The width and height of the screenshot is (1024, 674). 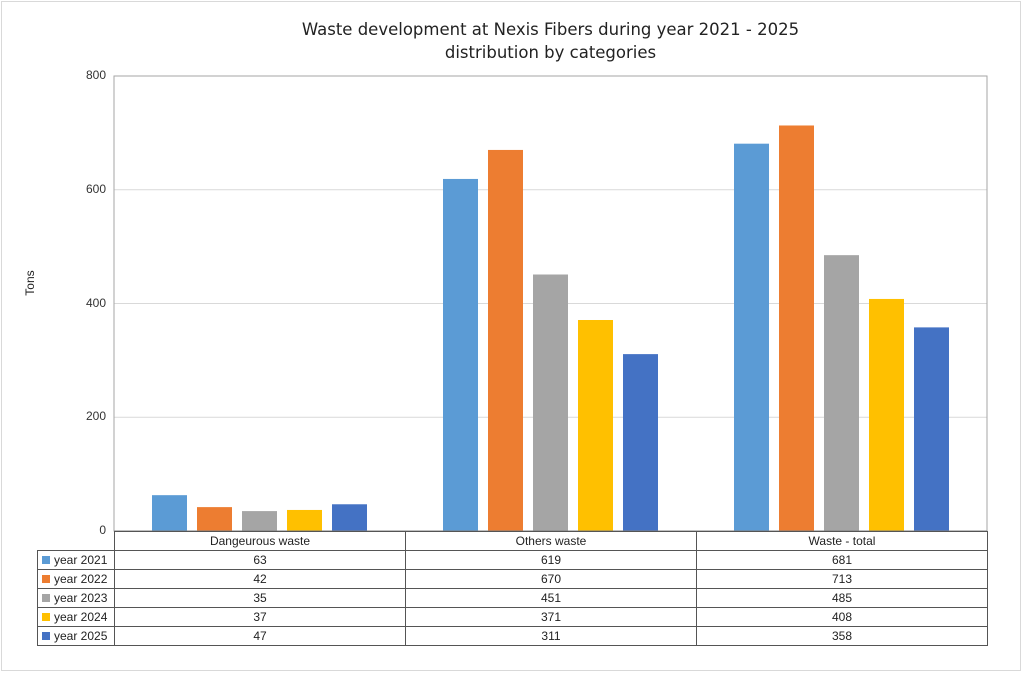 I want to click on data-label: 713, so click(x=842, y=579).